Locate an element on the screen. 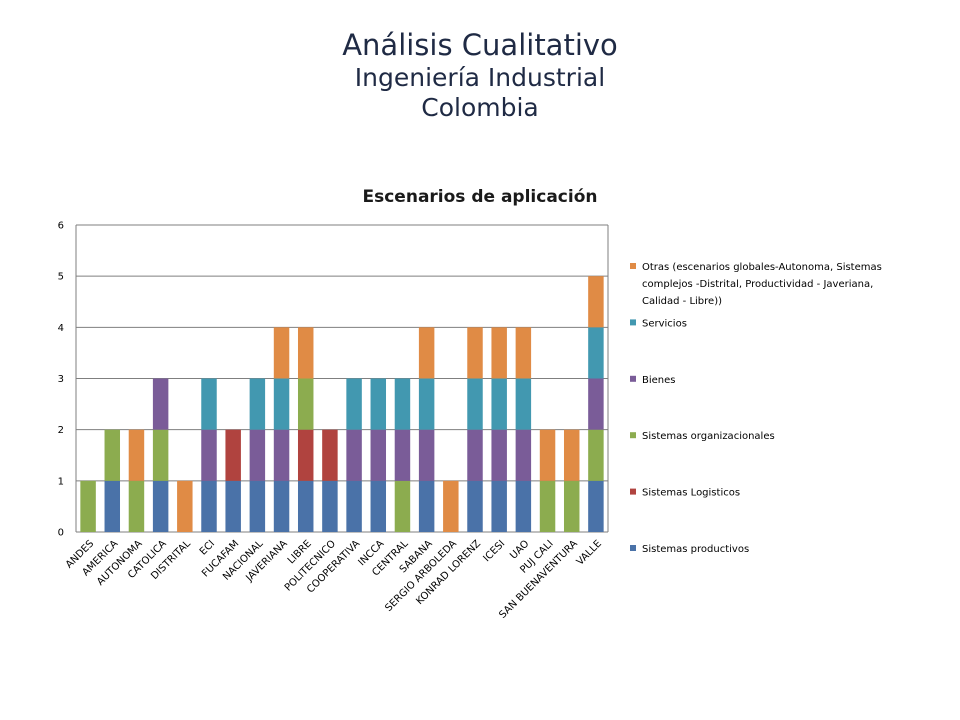 The height and width of the screenshot is (720, 960). x-category-label: VALLE is located at coordinates (589, 552).